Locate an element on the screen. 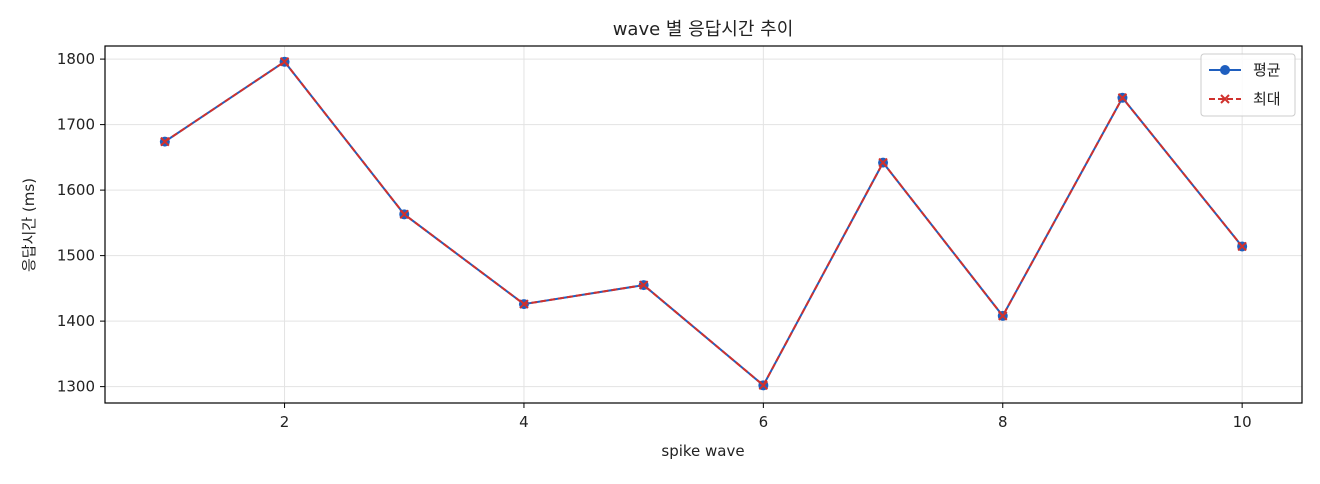  x-tick-label: 10 is located at coordinates (1242, 422).